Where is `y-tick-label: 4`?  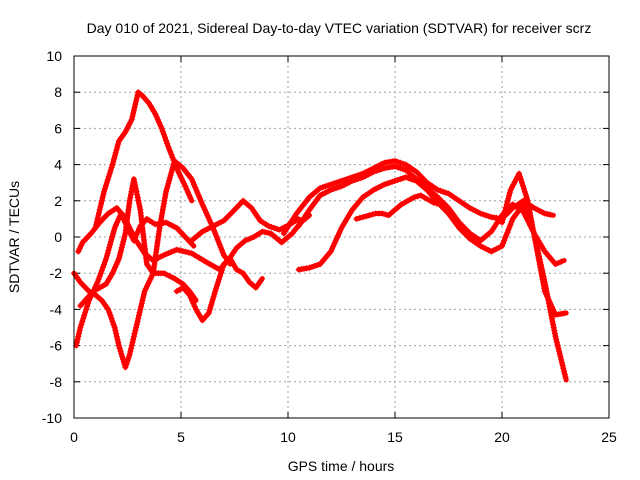 y-tick-label: 4 is located at coordinates (58, 165).